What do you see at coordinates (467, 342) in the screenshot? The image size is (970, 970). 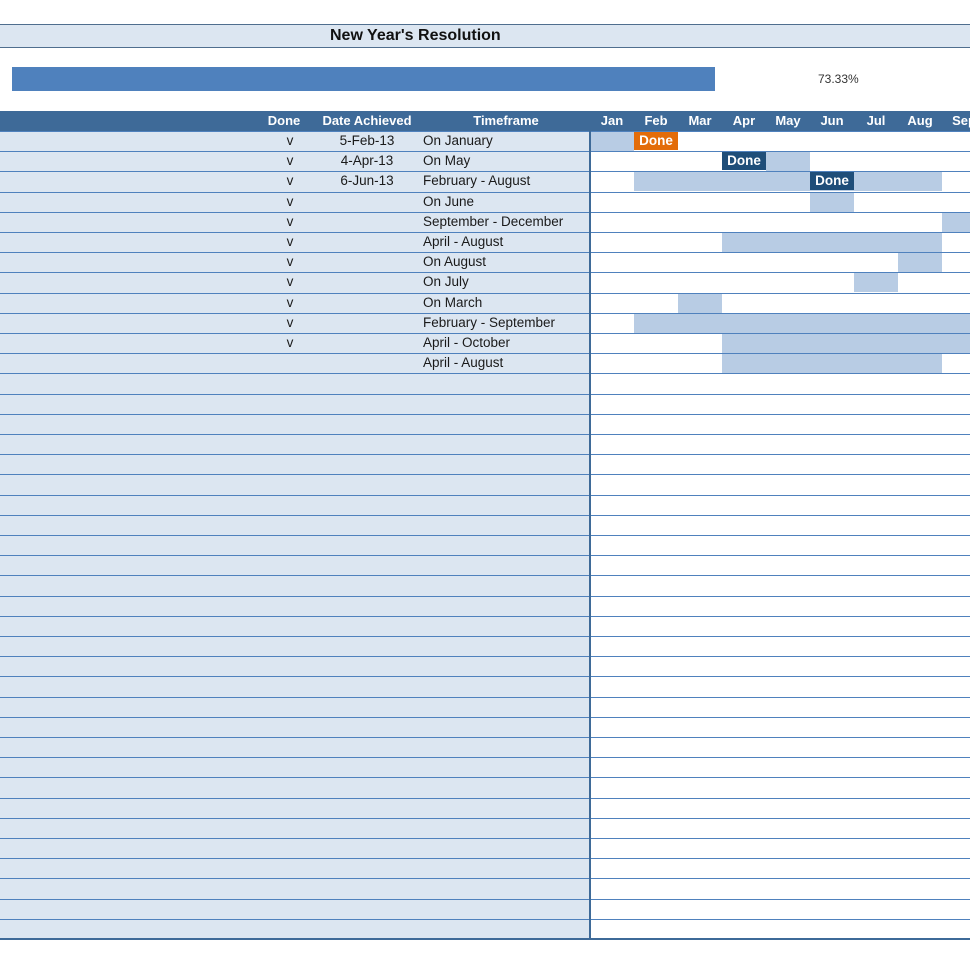 I see `timeframe-cell: April - October` at bounding box center [467, 342].